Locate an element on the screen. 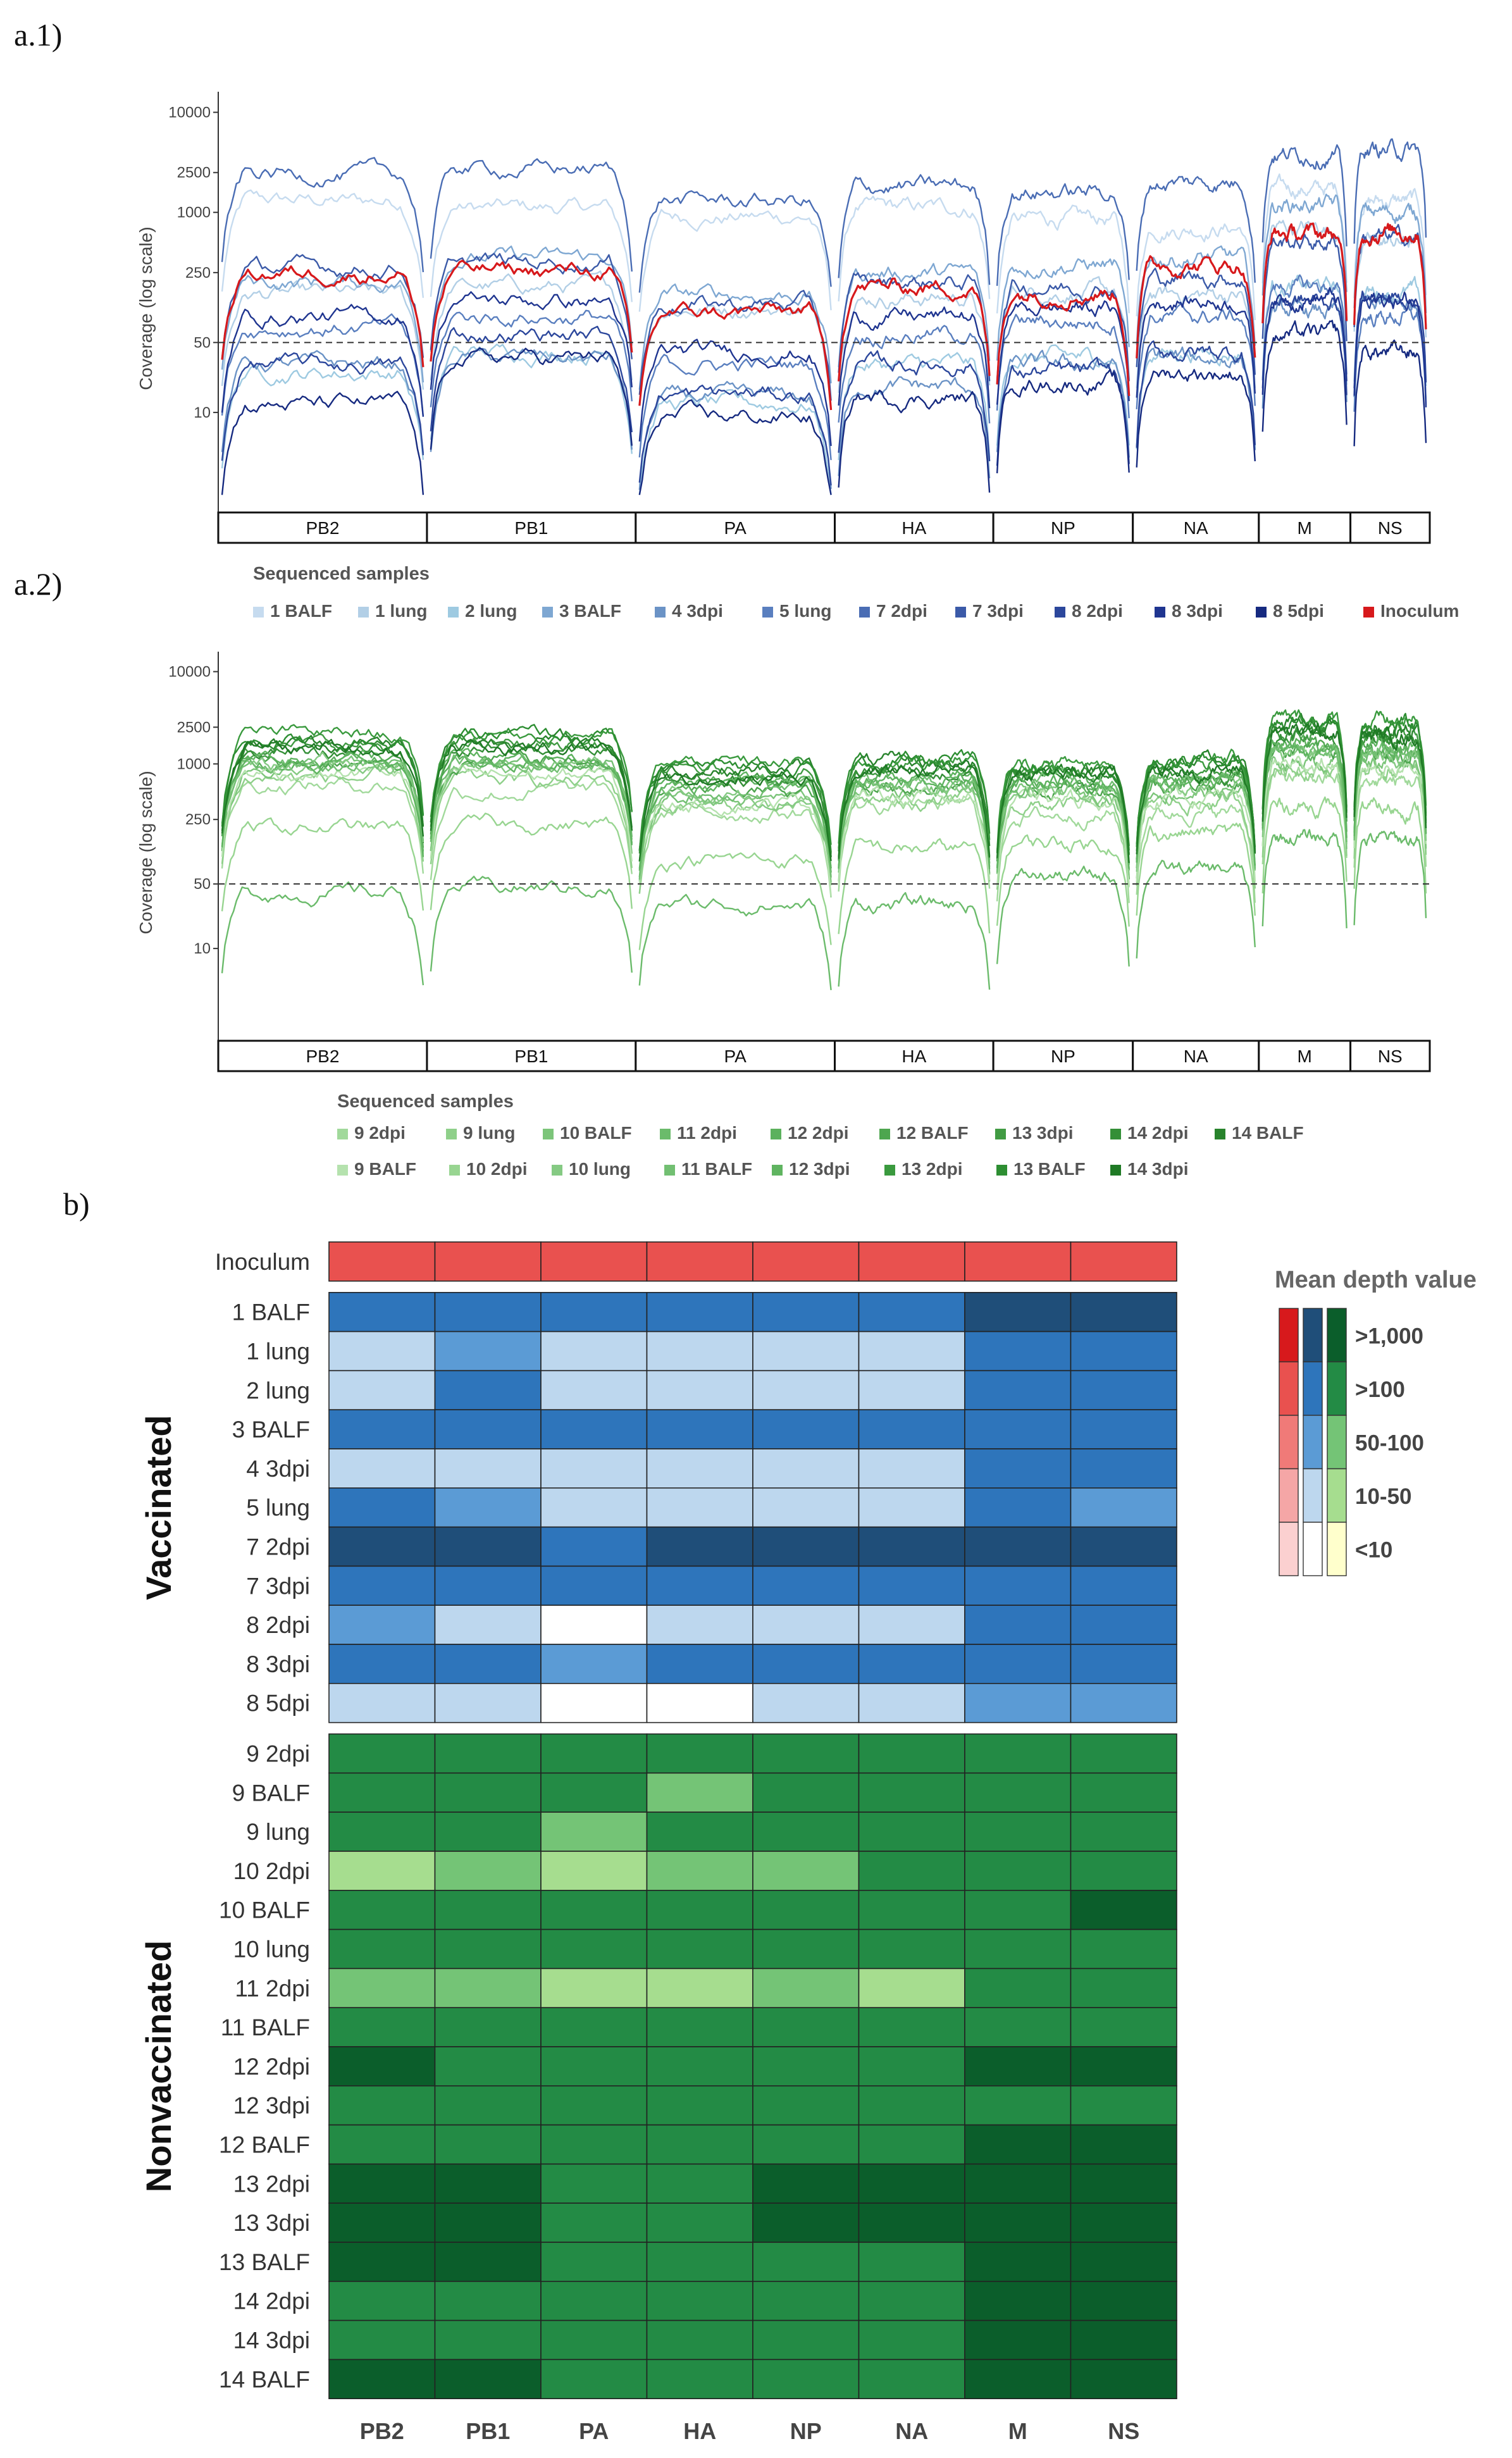  legend-item-label: 10 2dpi is located at coordinates (497, 1169).